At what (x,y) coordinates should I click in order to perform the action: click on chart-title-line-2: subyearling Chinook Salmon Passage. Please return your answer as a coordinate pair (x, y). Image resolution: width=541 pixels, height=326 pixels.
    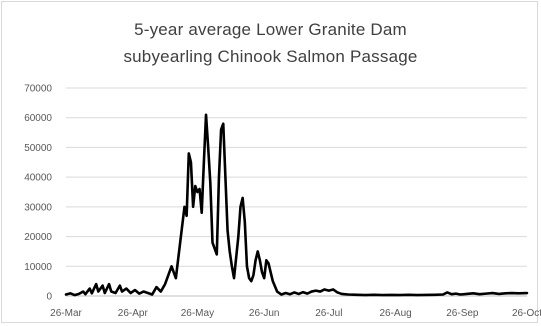
    Looking at the image, I should click on (270, 56).